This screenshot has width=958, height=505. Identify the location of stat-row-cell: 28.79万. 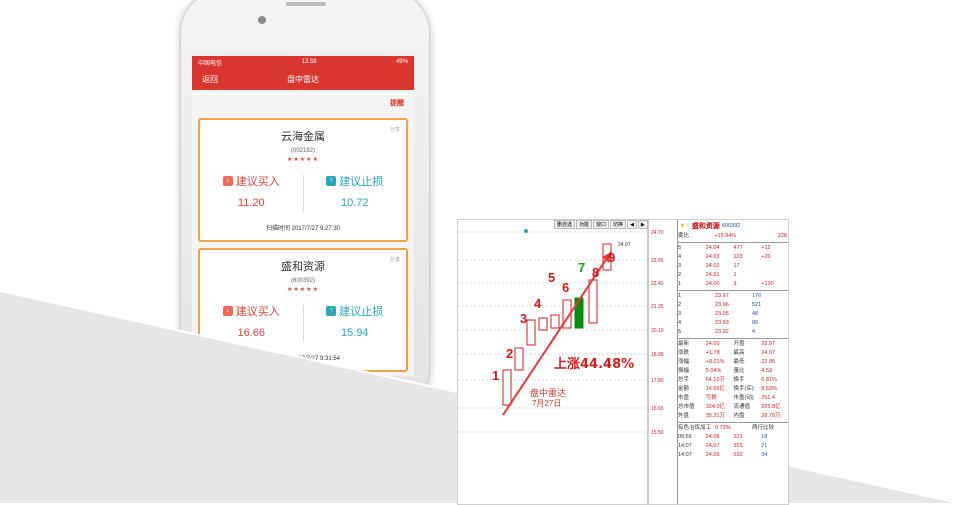
(771, 416).